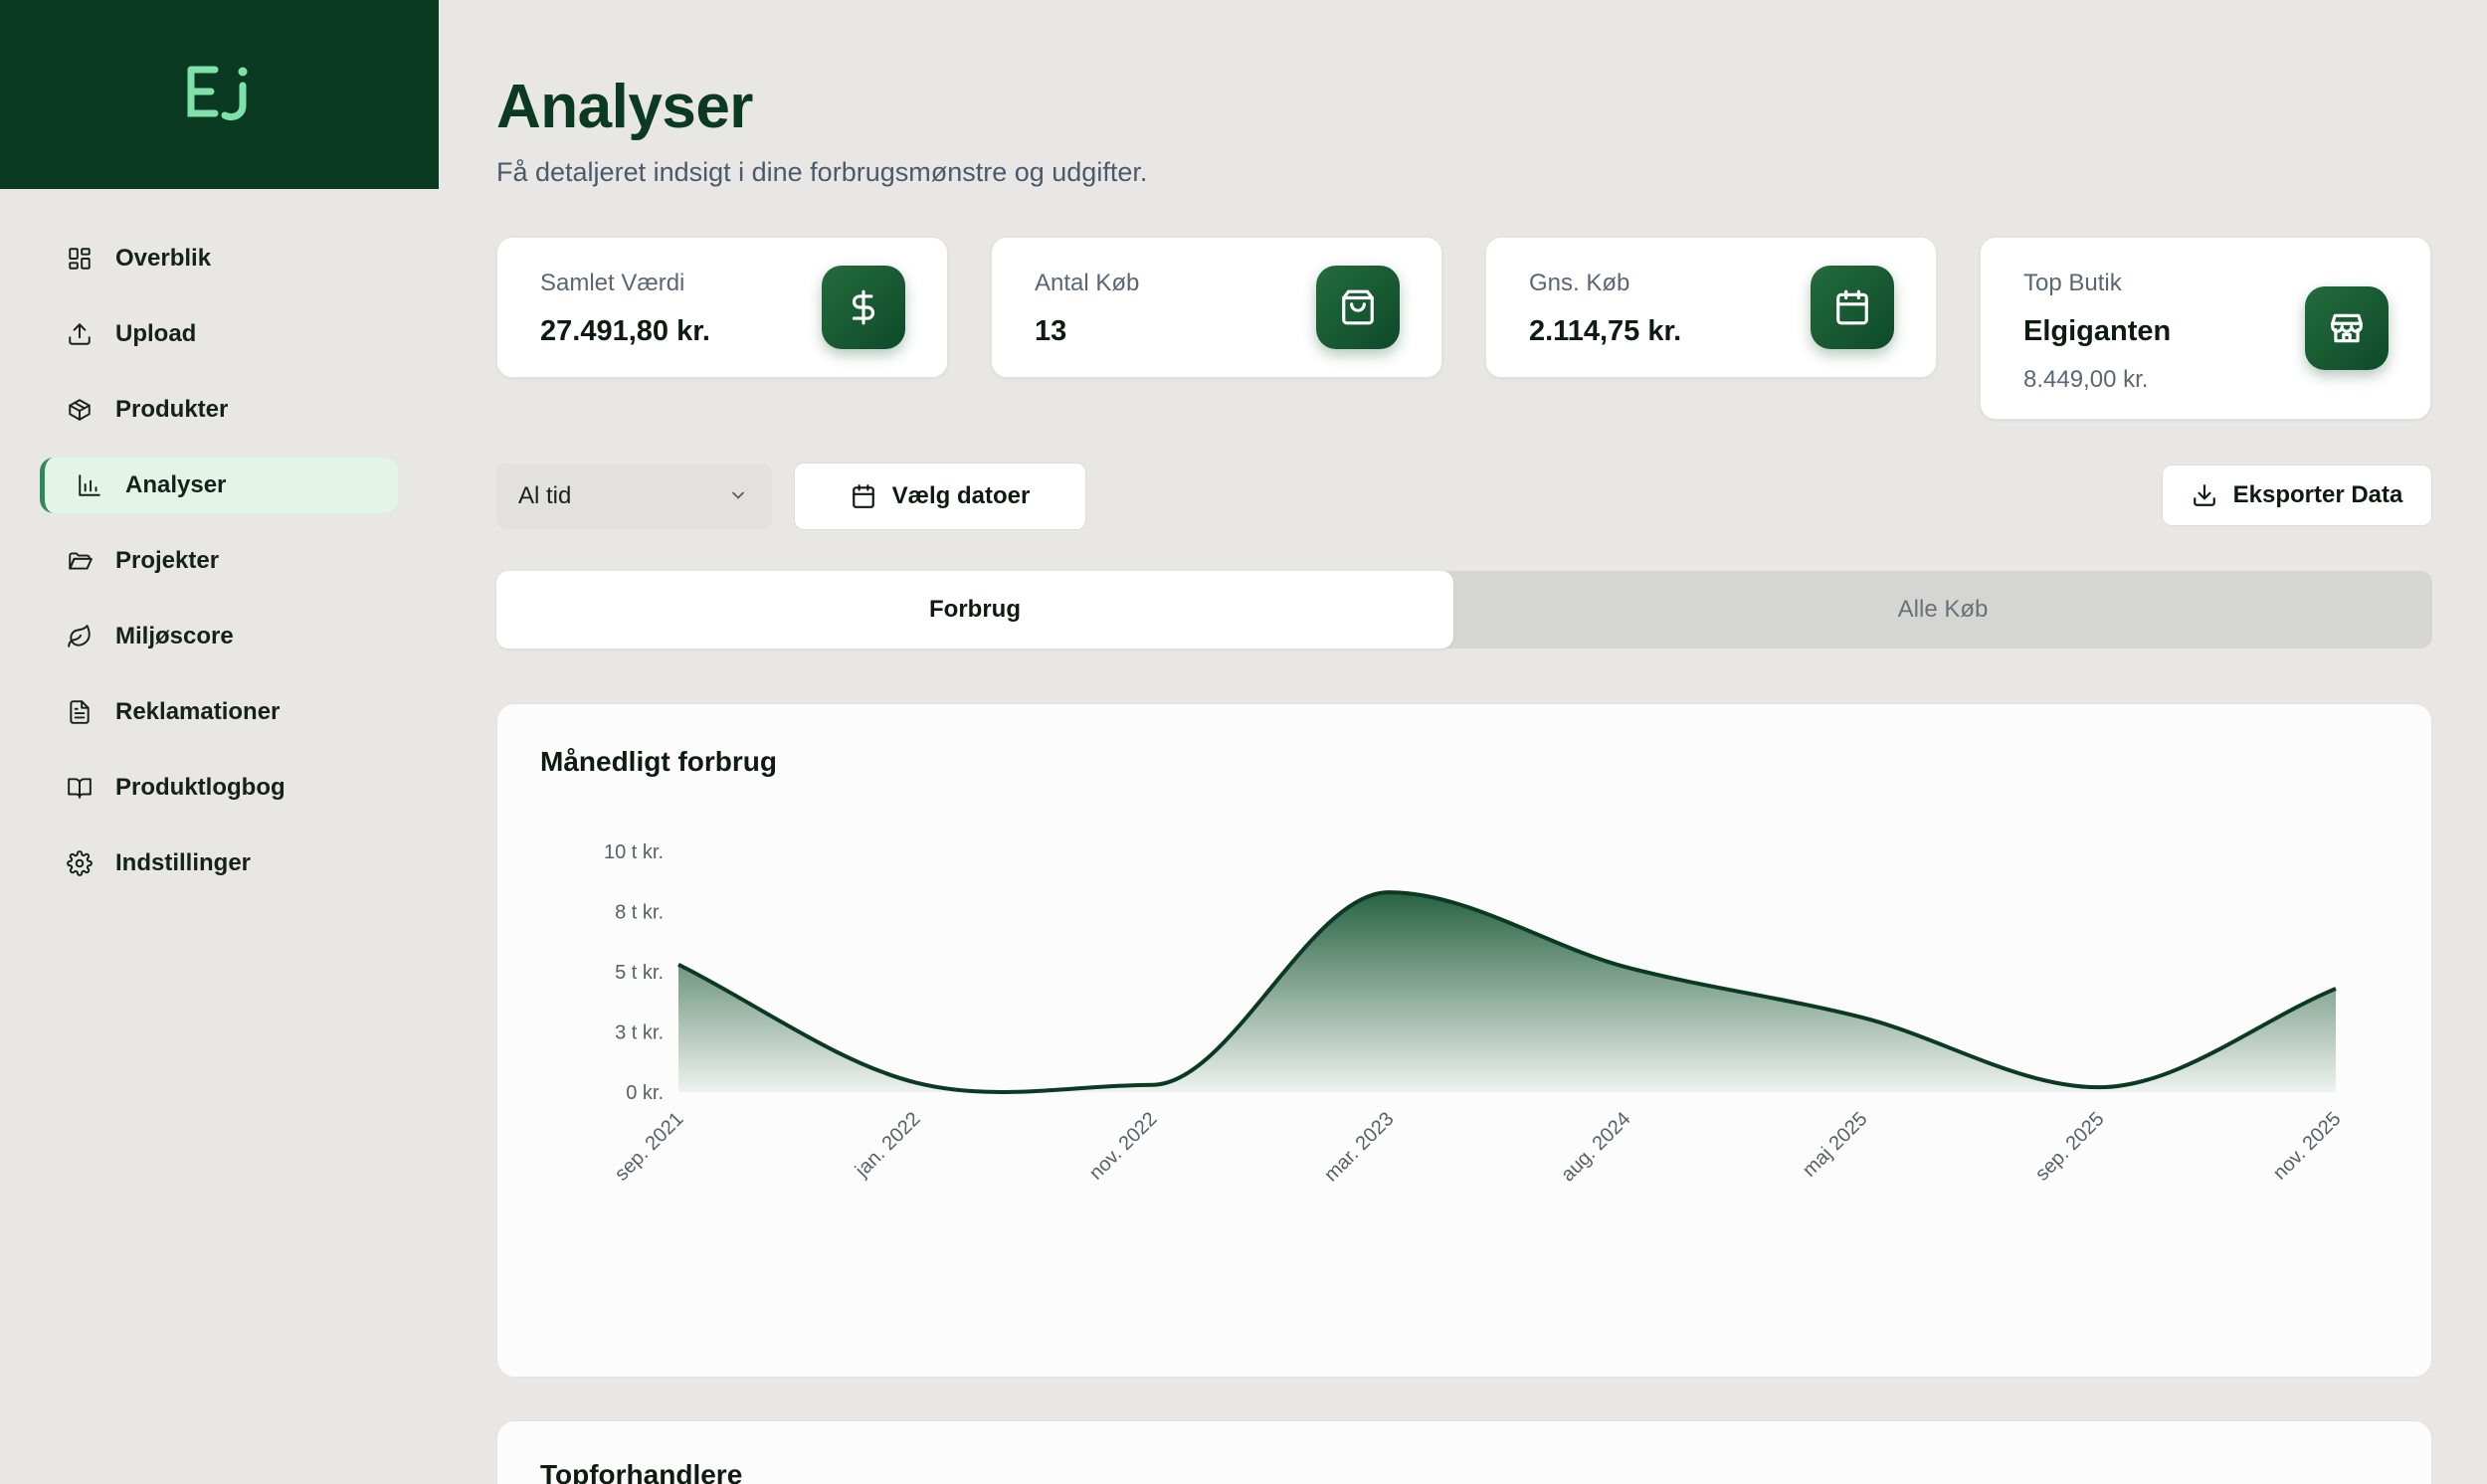  I want to click on stat-card-top-store: Top Butik Elgiganten 8.449,00 kr., so click(2206, 328).